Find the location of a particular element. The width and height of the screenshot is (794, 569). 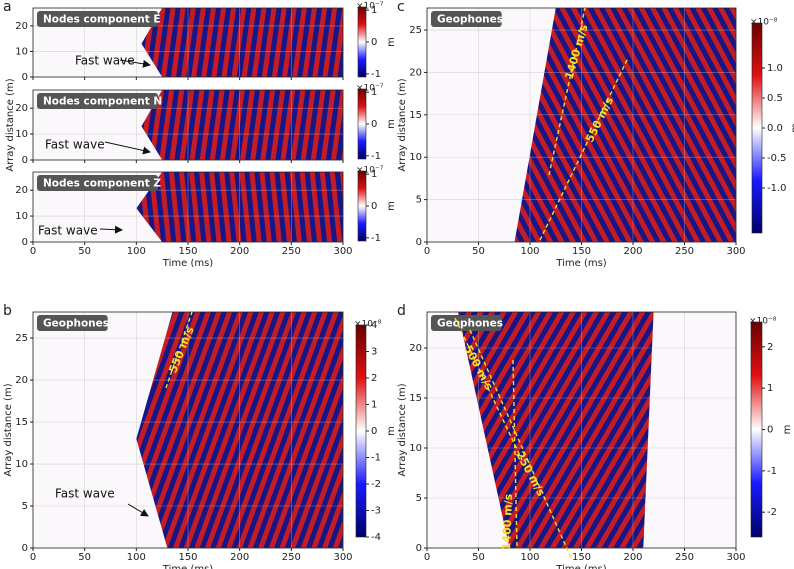

panel-title: Nodes component E is located at coordinates (102, 20).